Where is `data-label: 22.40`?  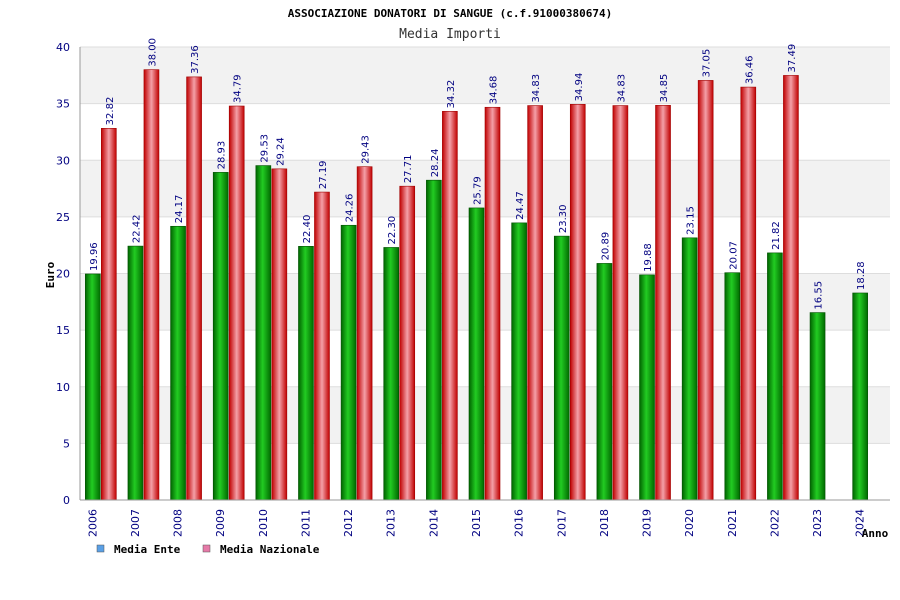 data-label: 22.40 is located at coordinates (307, 229).